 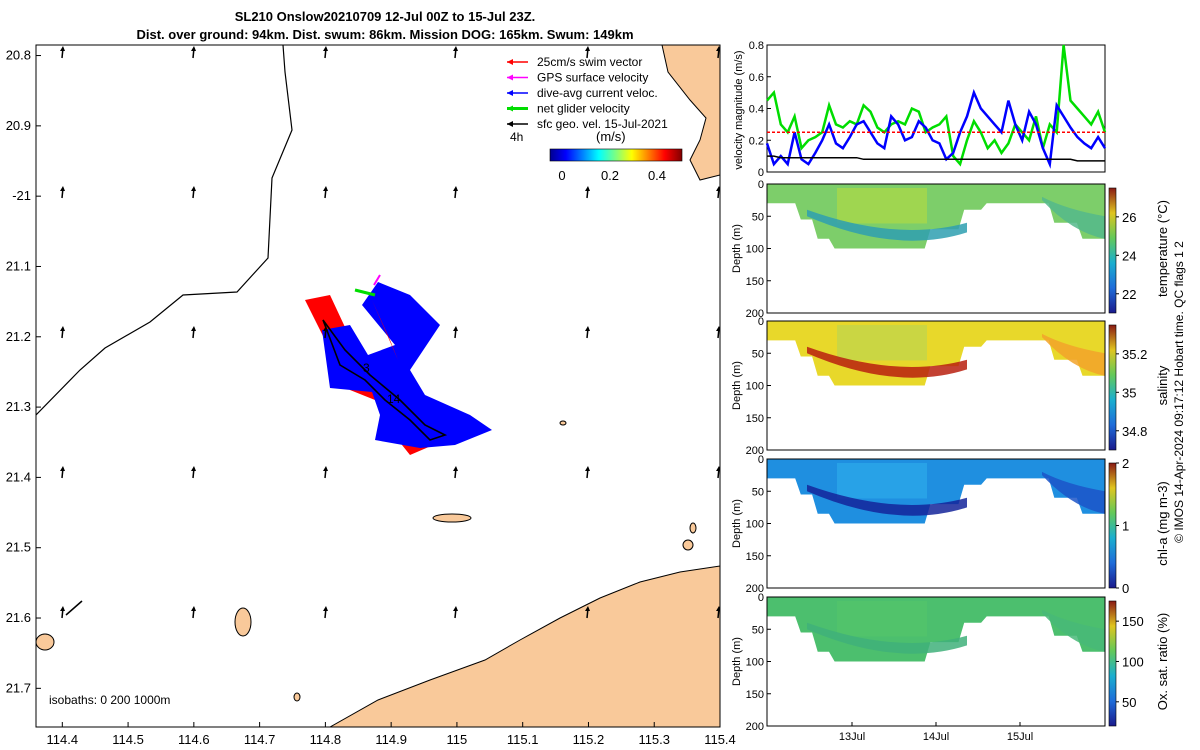 I want to click on colorbar-tick: 0, so click(x=561, y=175).